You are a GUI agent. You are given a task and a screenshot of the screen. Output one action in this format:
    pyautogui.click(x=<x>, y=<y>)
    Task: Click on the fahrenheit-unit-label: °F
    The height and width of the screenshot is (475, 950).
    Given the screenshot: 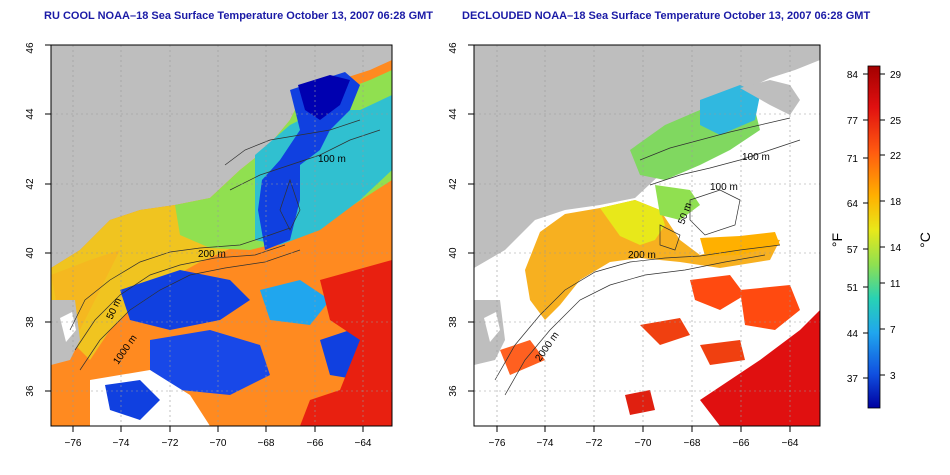 What is the action you would take?
    pyautogui.click(x=837, y=240)
    